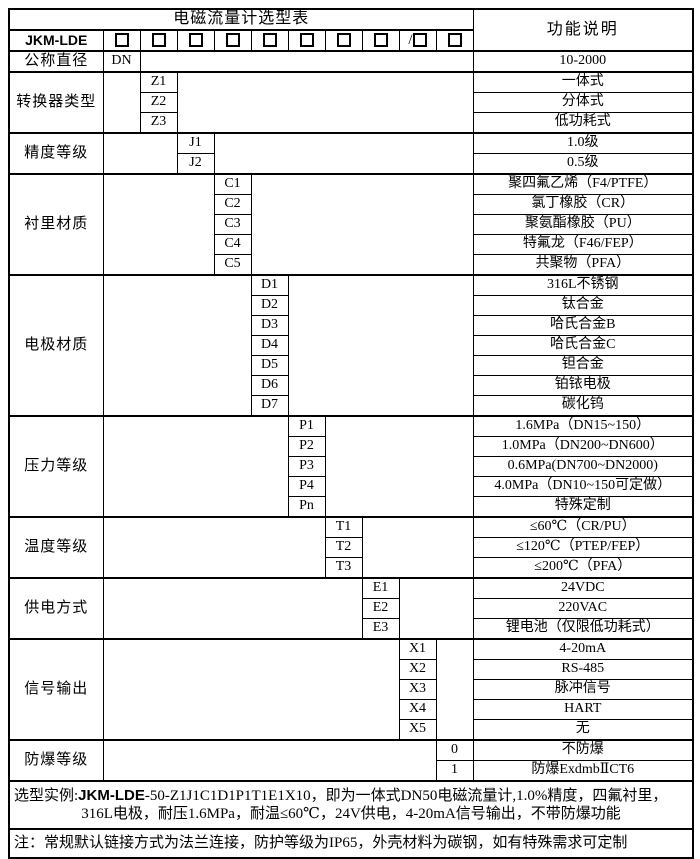 The width and height of the screenshot is (700, 859). I want to click on code-cell: C5, so click(232, 265).